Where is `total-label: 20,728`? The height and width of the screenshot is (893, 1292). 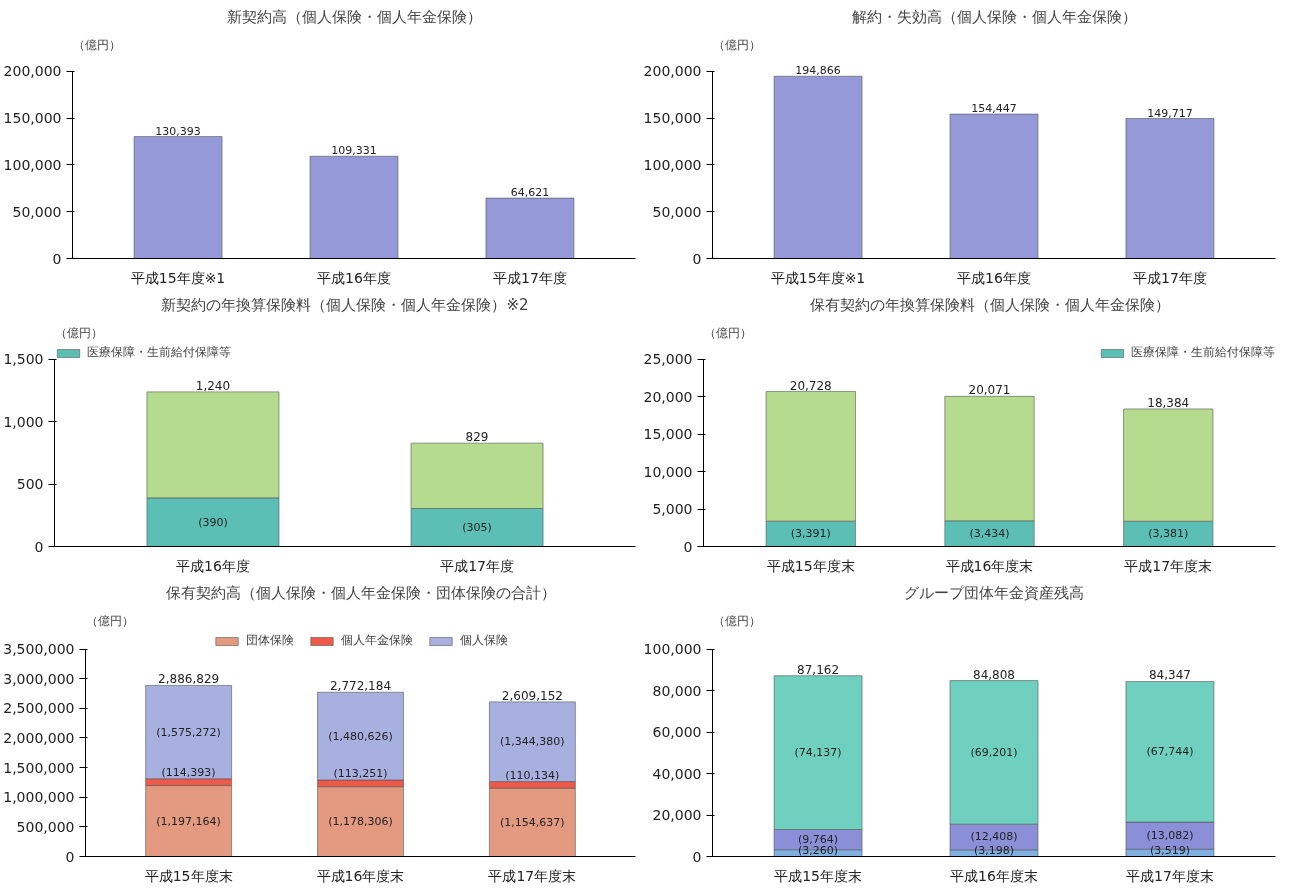
total-label: 20,728 is located at coordinates (810, 385).